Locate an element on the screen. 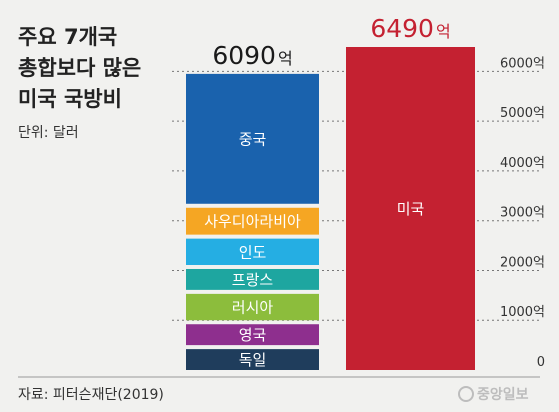  title-line-2: 총합보다 많은 is located at coordinates (79, 68).